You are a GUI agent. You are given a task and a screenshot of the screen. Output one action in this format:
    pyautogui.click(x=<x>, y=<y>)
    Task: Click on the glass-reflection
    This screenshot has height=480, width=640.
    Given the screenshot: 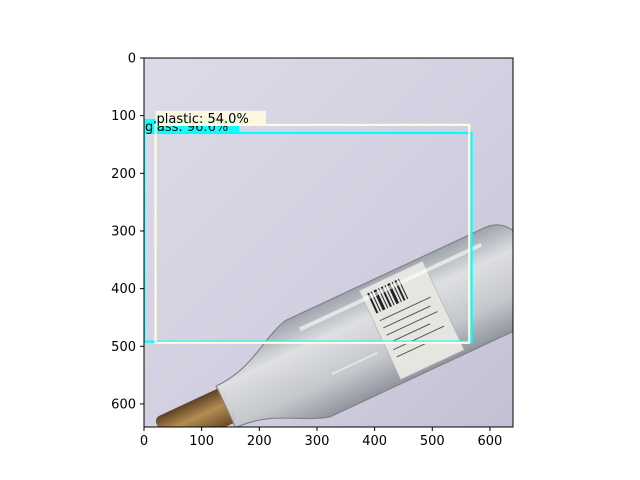 What is the action you would take?
    pyautogui.click(x=354, y=363)
    